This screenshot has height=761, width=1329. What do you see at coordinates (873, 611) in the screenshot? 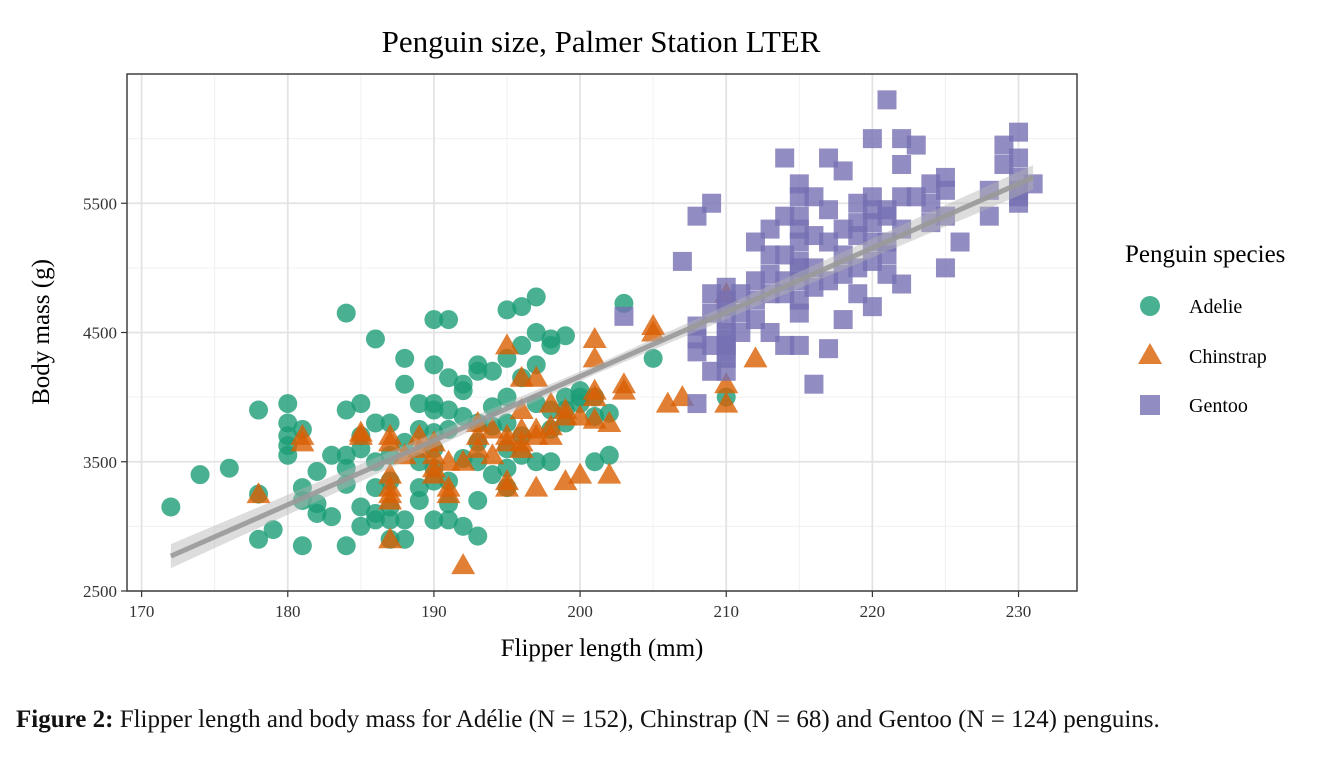
I see `x-tick-label: 220` at bounding box center [873, 611].